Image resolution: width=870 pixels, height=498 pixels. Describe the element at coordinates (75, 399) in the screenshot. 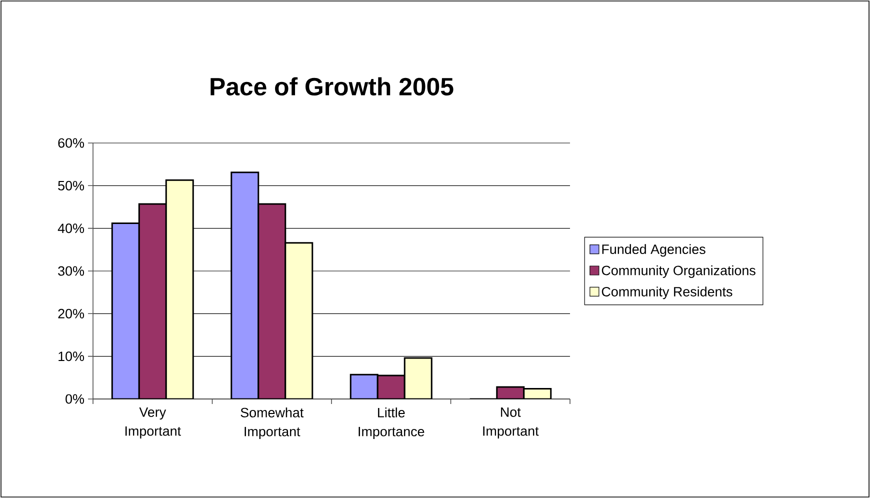

I see `y-tick-label: 0%` at that location.